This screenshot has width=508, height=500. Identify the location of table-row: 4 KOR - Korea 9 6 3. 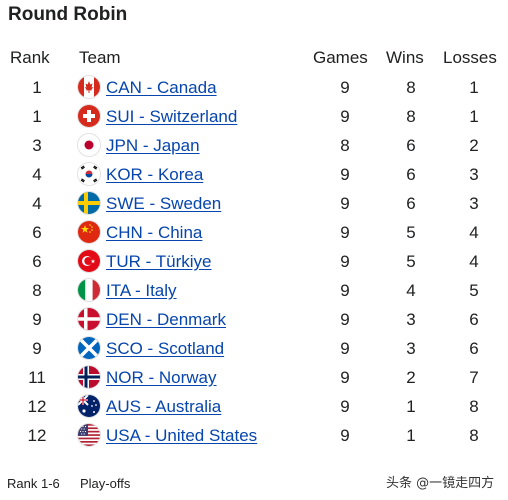
(254, 175).